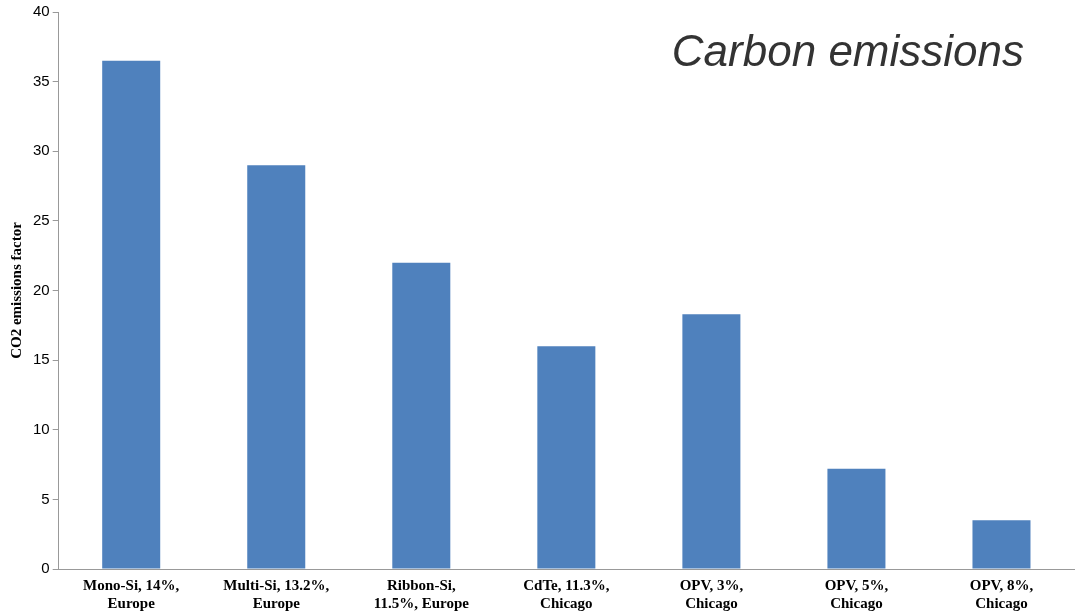 The height and width of the screenshot is (615, 1082). I want to click on x-tick-label: OPV, 3%, Chicago, so click(711, 593).